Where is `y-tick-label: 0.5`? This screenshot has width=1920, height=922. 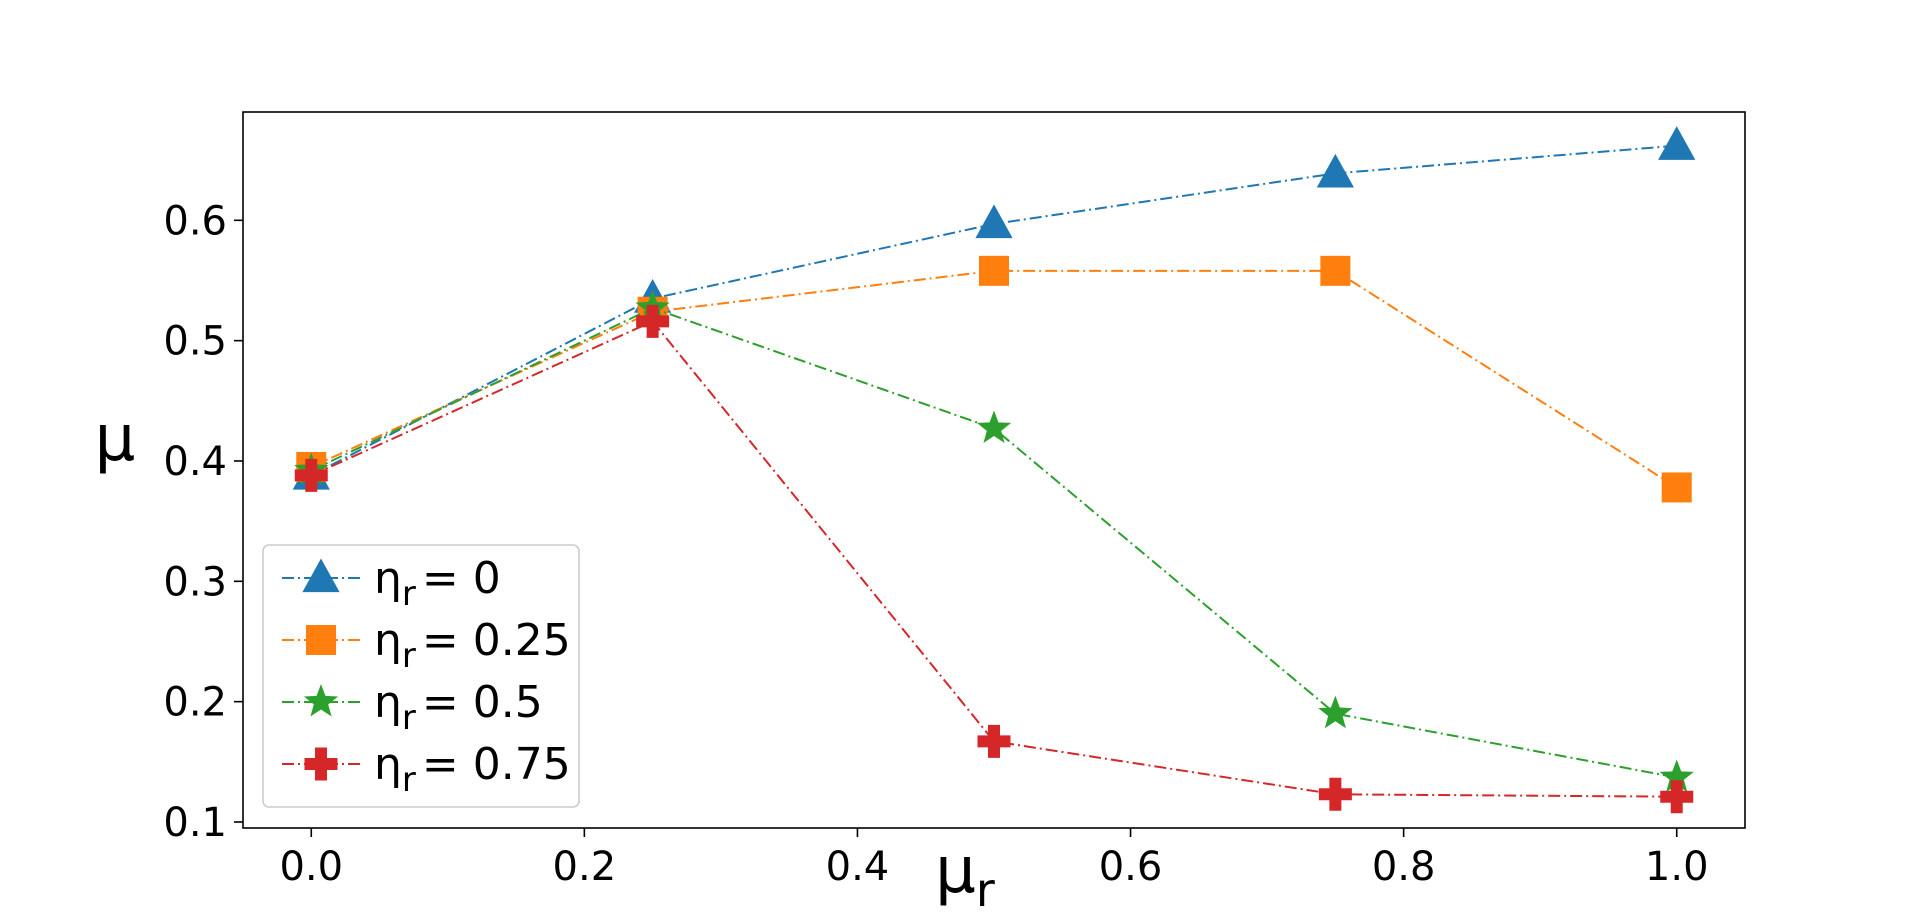 y-tick-label: 0.5 is located at coordinates (195, 342).